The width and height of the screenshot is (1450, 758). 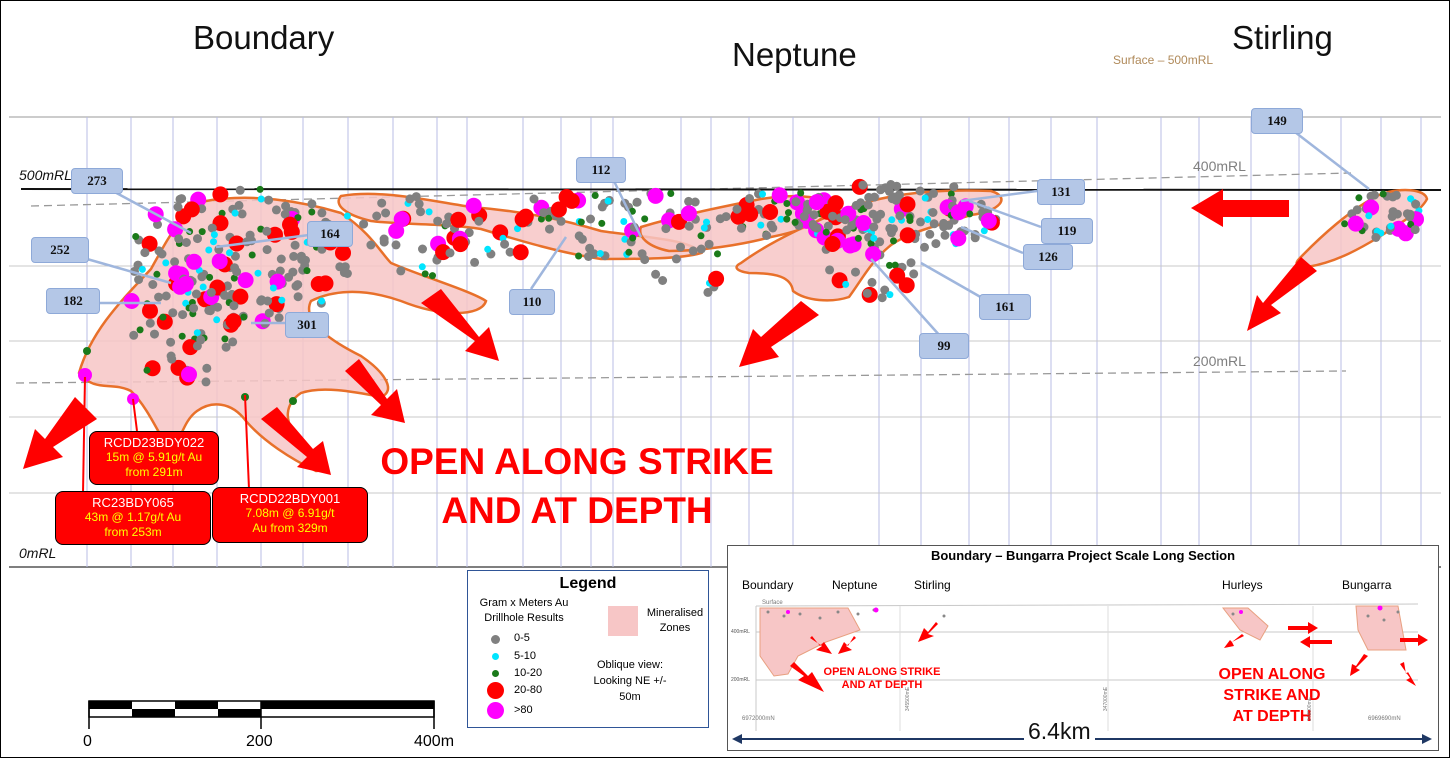 What do you see at coordinates (60, 433) in the screenshot?
I see `arrow-sw-far` at bounding box center [60, 433].